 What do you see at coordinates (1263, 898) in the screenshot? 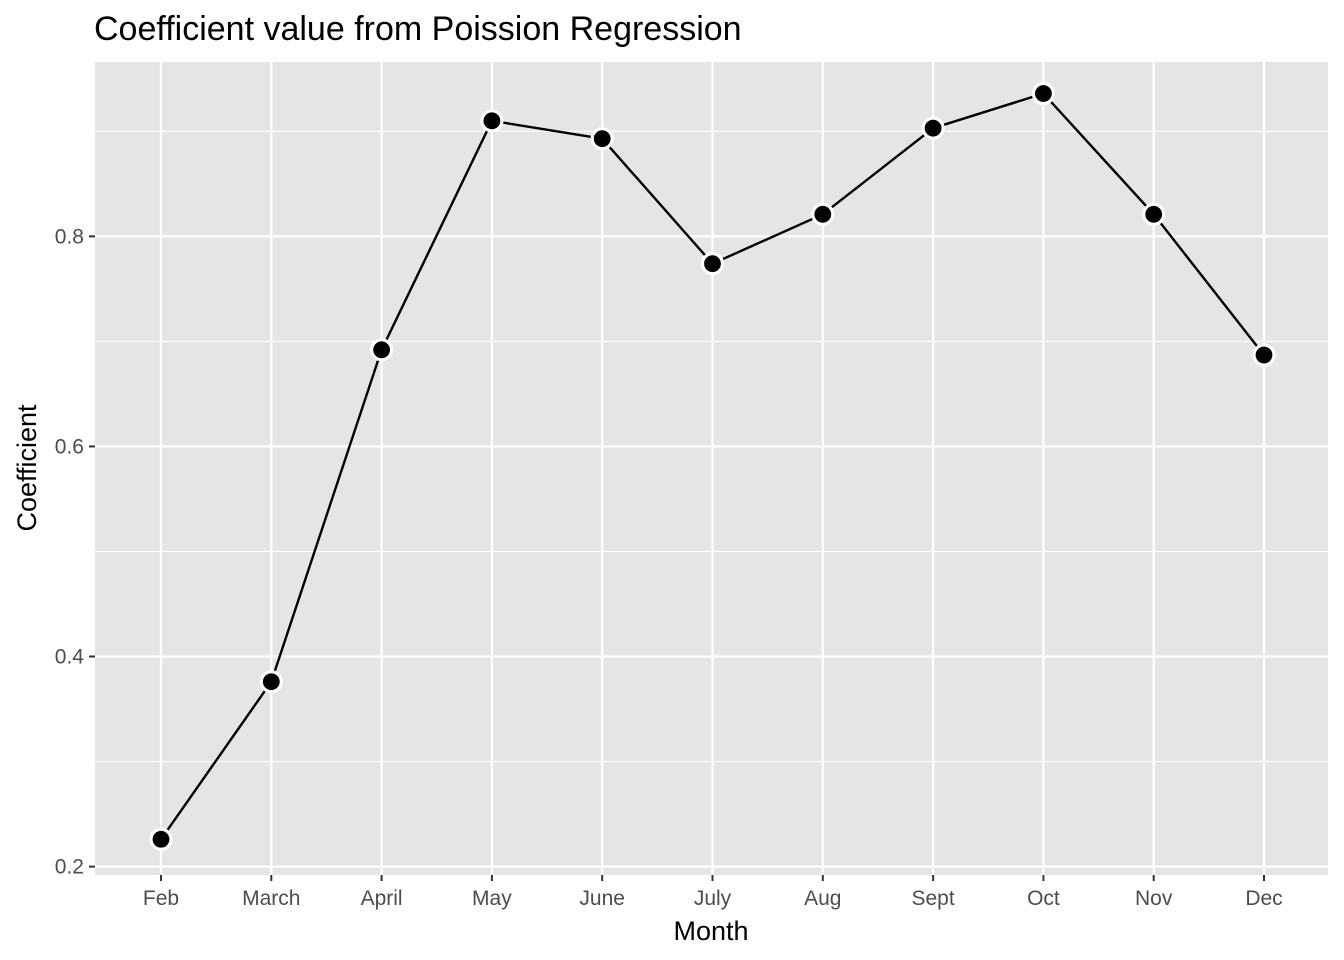
I see `x-tick-label: Dec` at bounding box center [1263, 898].